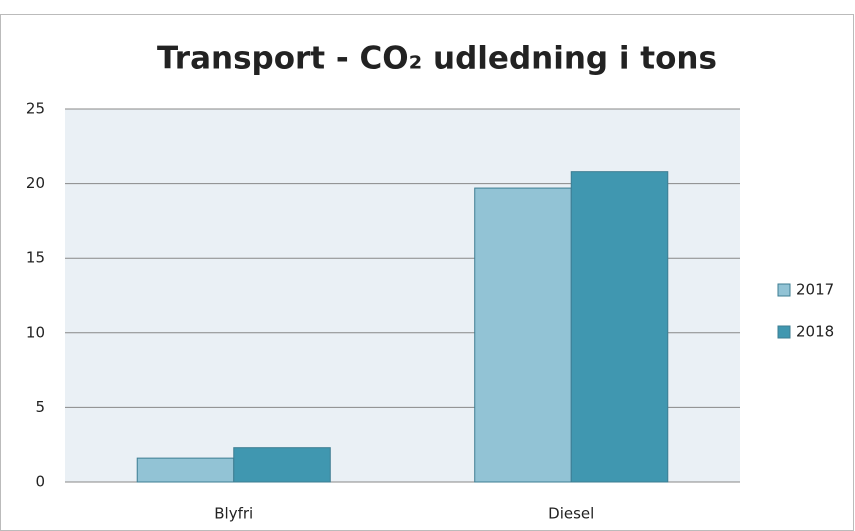 This screenshot has height=531, width=855. Describe the element at coordinates (35, 332) in the screenshot. I see `y-tick-label: 10` at that location.